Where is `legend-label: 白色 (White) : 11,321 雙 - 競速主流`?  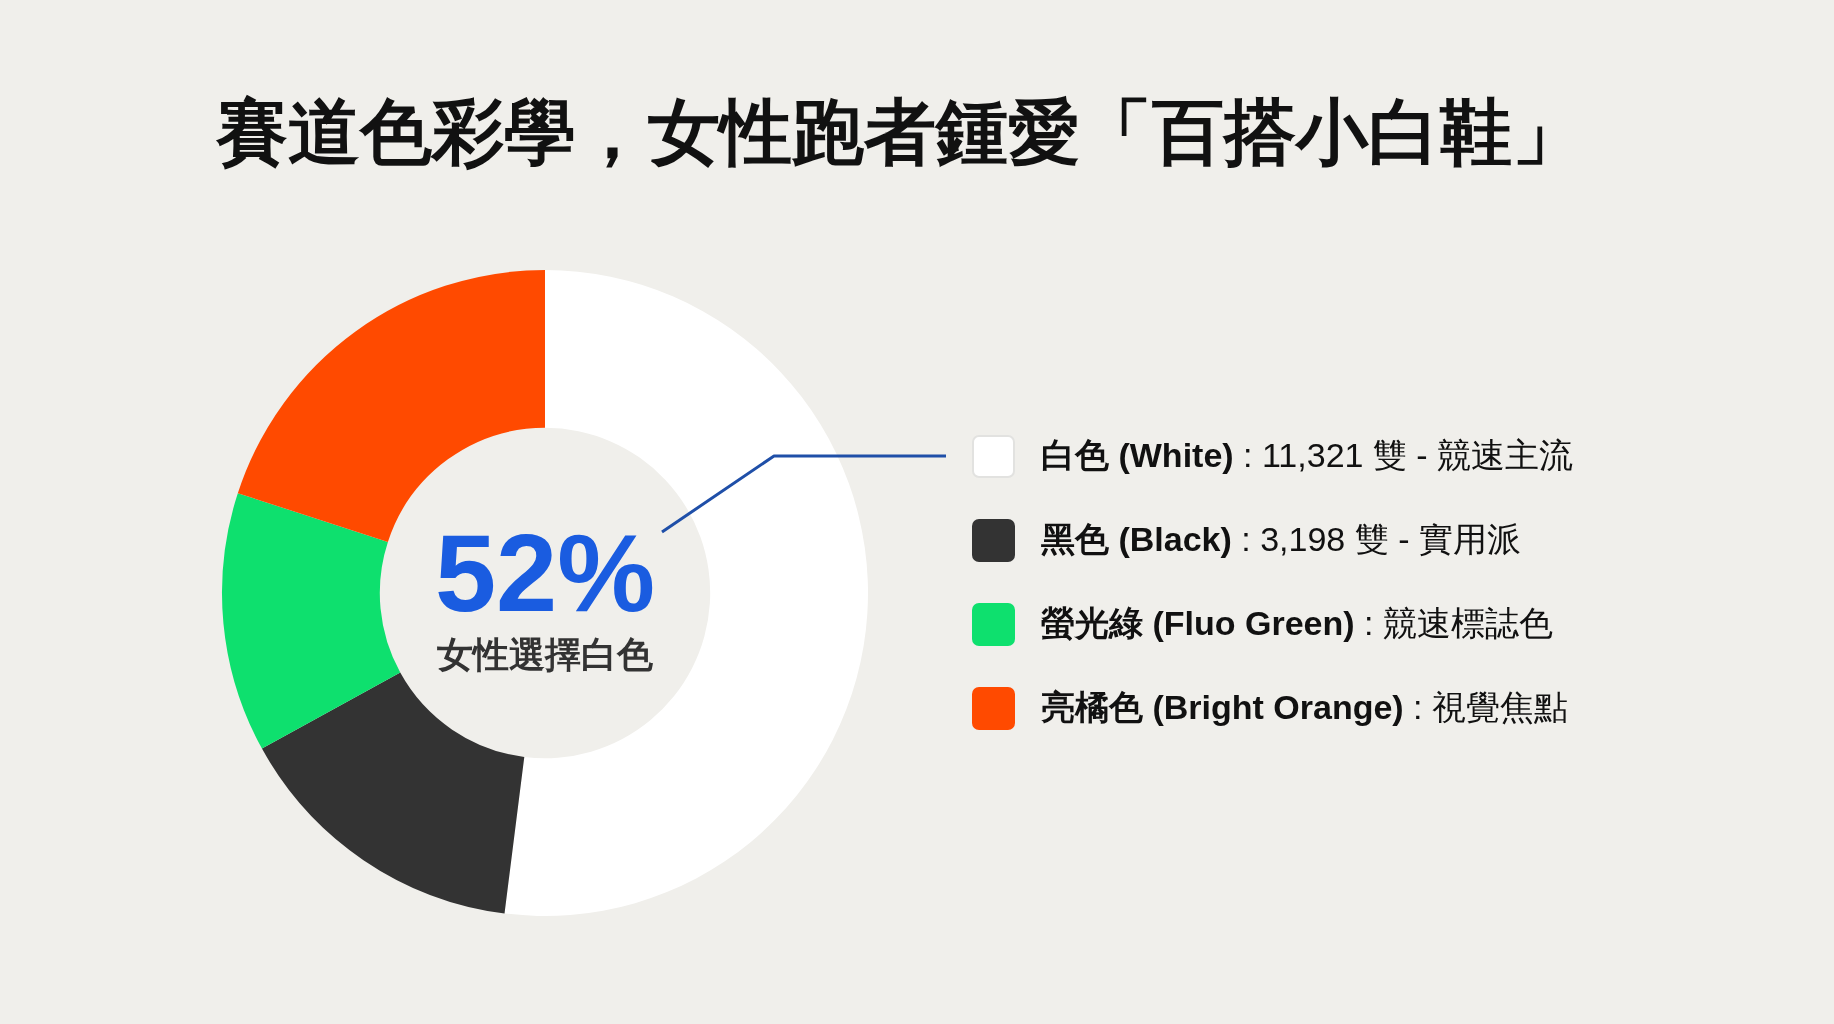 legend-label: 白色 (White) : 11,321 雙 - 競速主流 is located at coordinates (1307, 455).